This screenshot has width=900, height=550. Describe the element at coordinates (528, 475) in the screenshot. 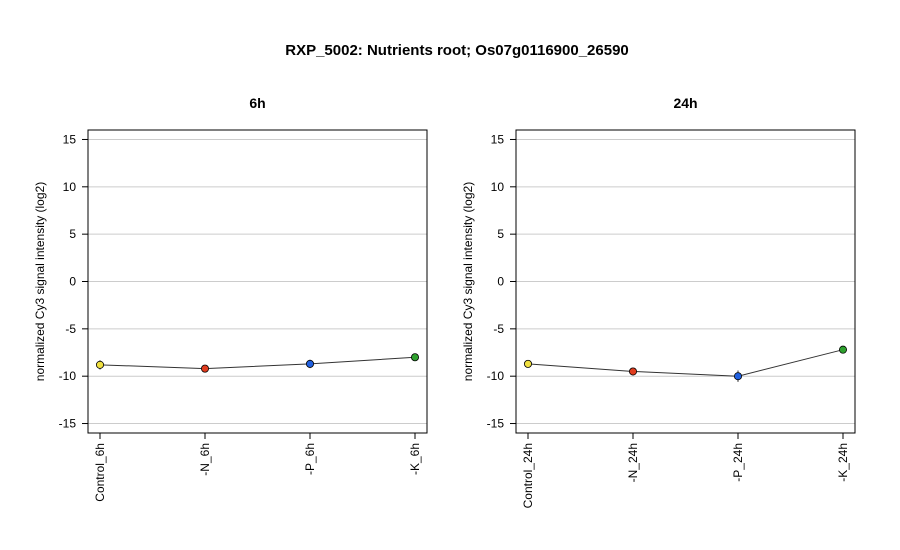

I see `x-tick-label: Control_24h` at that location.